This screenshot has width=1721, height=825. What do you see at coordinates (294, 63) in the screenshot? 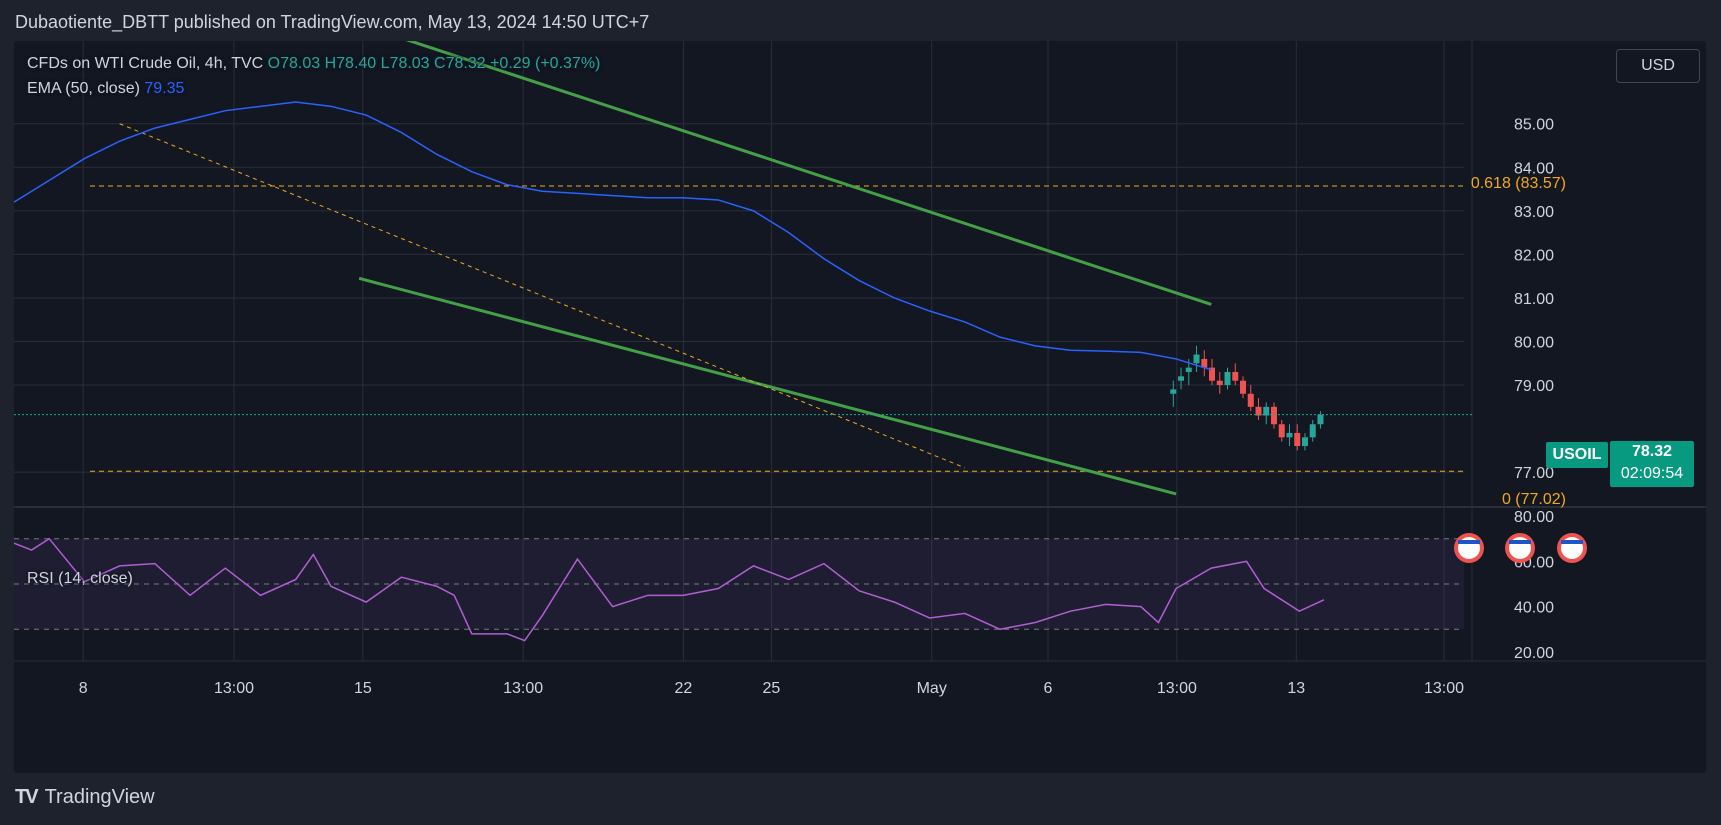
I see `legend-open: O78.03` at bounding box center [294, 63].